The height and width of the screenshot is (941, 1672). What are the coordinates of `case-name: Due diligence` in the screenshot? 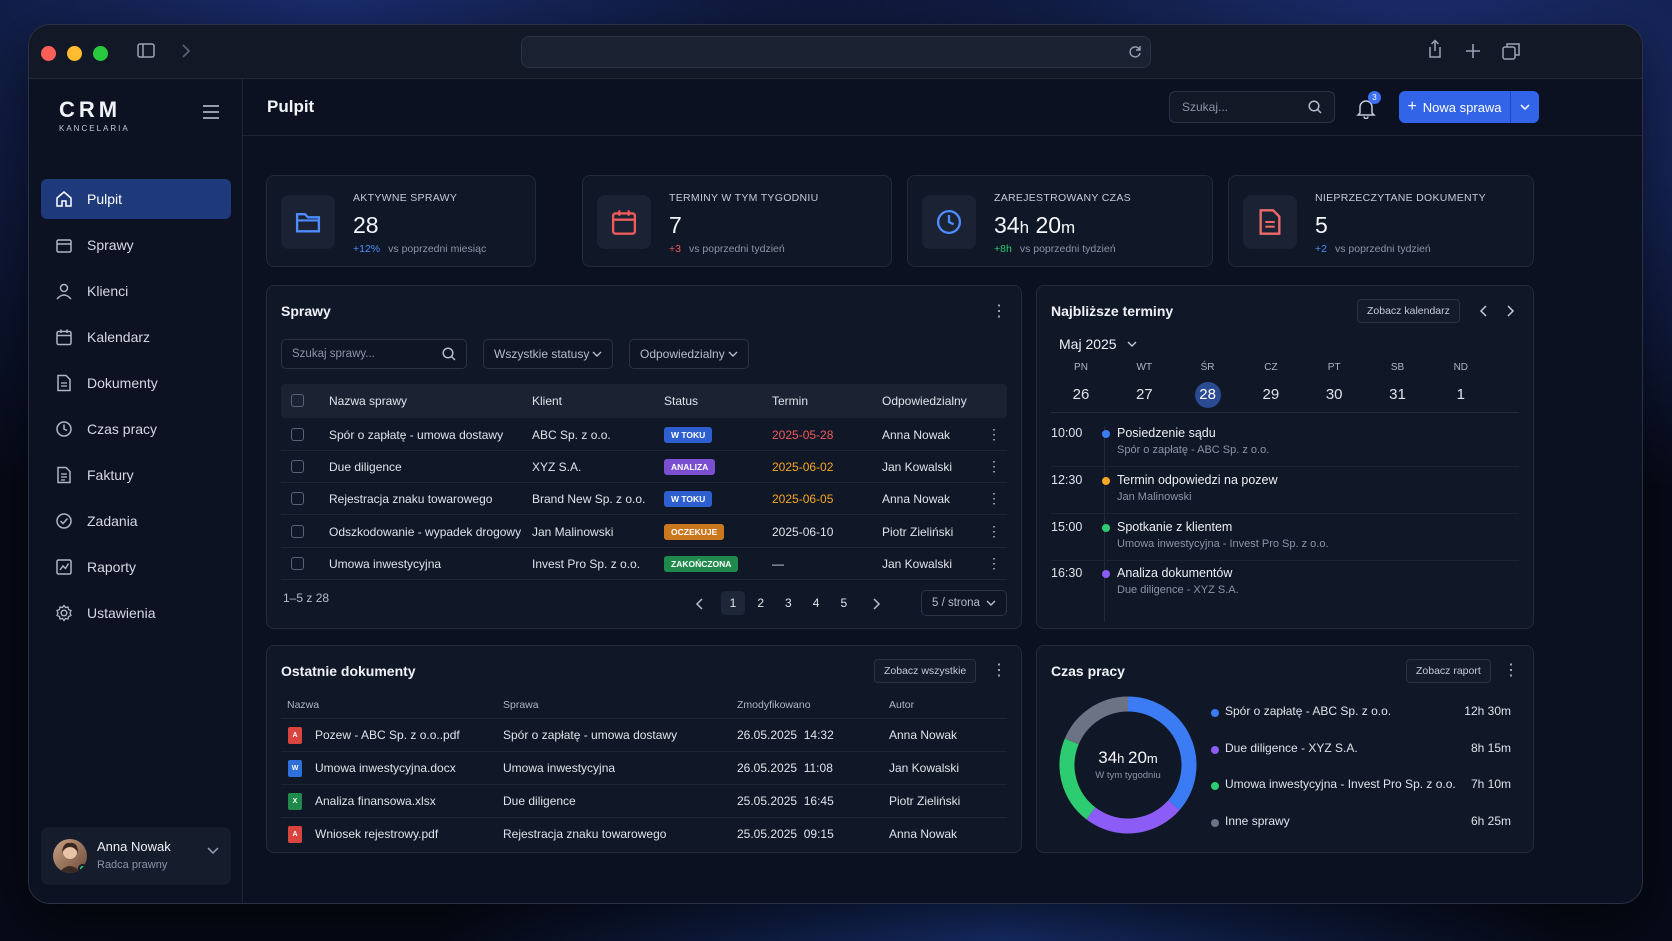 It's located at (365, 467).